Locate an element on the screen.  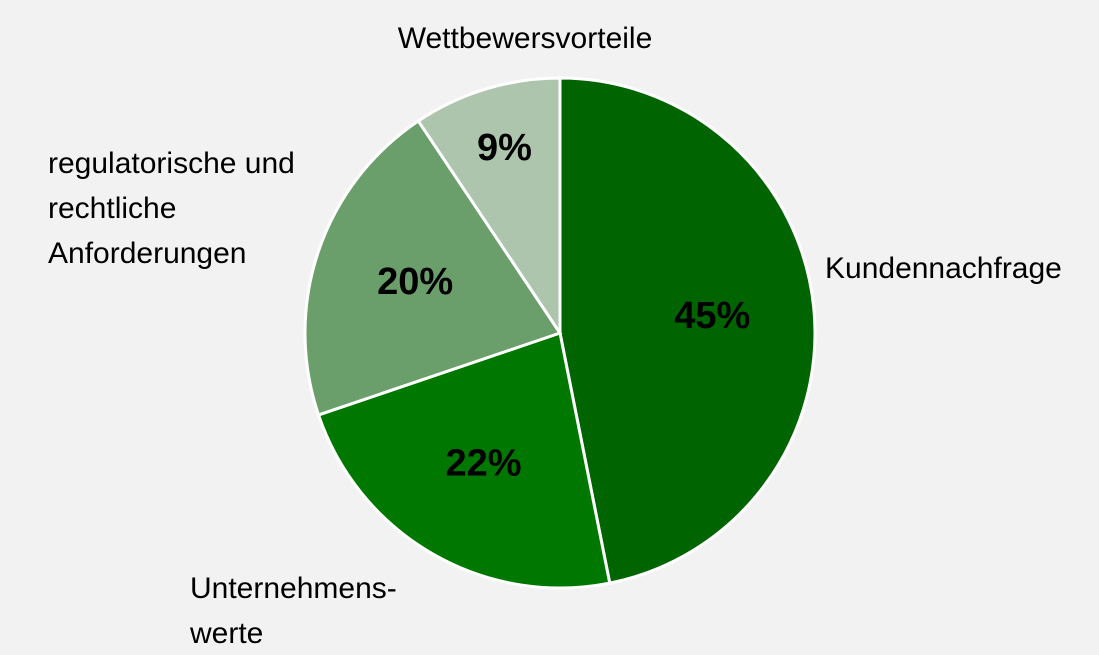
value-label: 9% is located at coordinates (504, 148).